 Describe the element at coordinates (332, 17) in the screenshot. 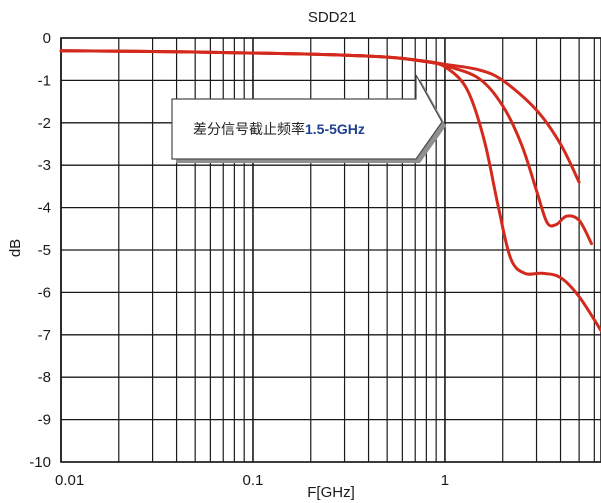

I see `chart-title: SDD21` at that location.